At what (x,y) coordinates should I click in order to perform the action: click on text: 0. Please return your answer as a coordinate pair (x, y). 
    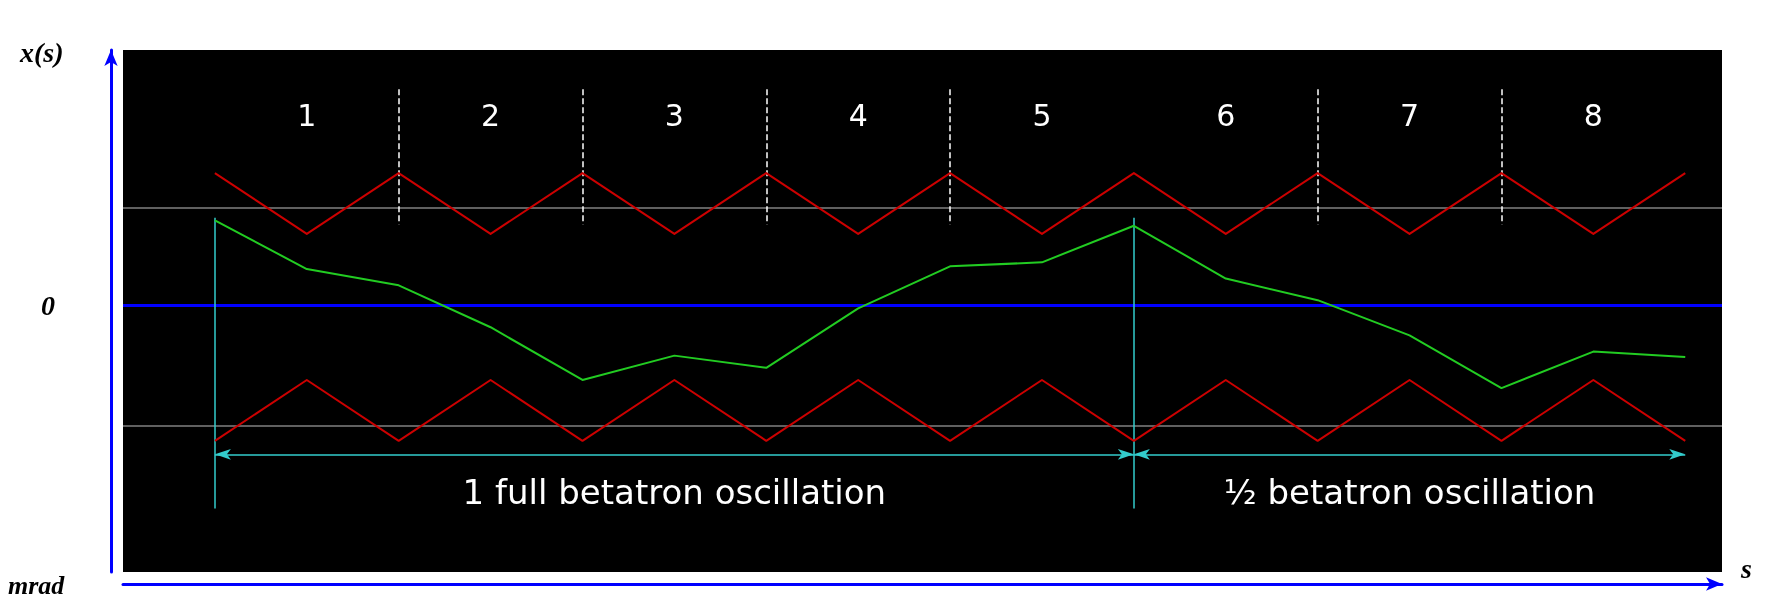
    Looking at the image, I should click on (48, 306).